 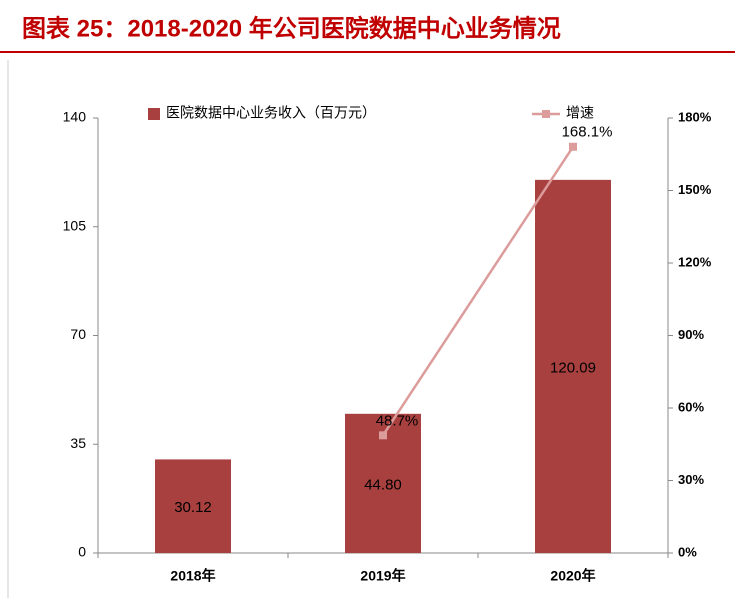 I want to click on y-tick-label: 0, so click(x=82, y=552).